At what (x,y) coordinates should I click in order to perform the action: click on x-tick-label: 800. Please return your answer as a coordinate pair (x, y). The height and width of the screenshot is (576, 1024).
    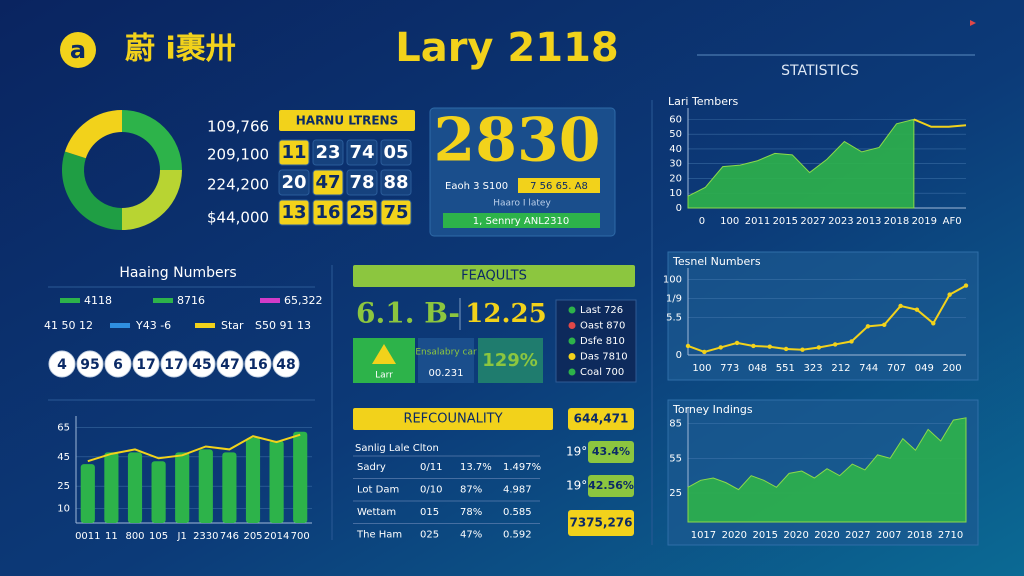
    Looking at the image, I should click on (134, 536).